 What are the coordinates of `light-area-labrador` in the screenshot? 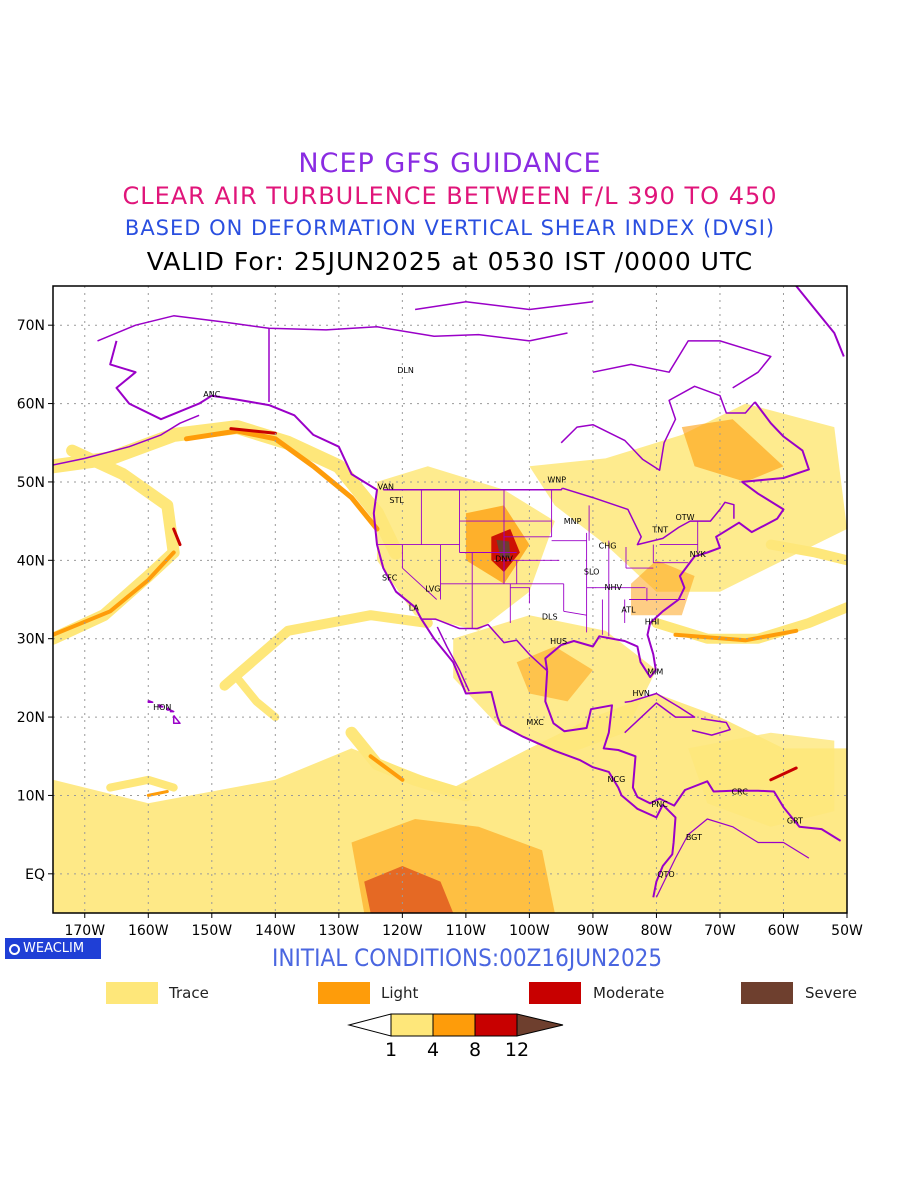 It's located at (732, 450).